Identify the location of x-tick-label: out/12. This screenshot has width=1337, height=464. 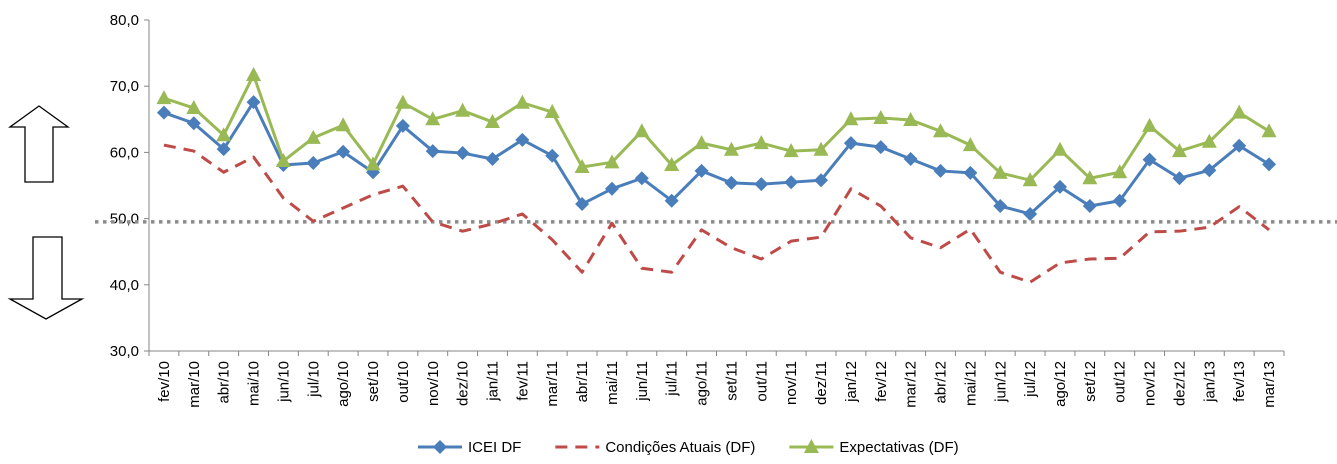
(1120, 382).